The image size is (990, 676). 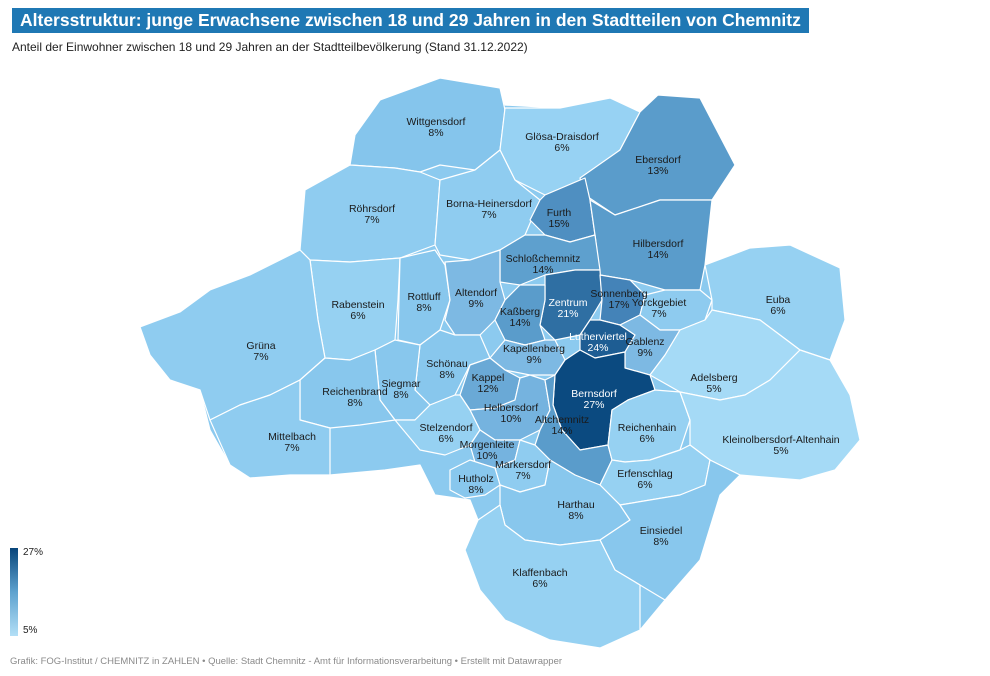 I want to click on legend-min-label: 5%, so click(x=30, y=630).